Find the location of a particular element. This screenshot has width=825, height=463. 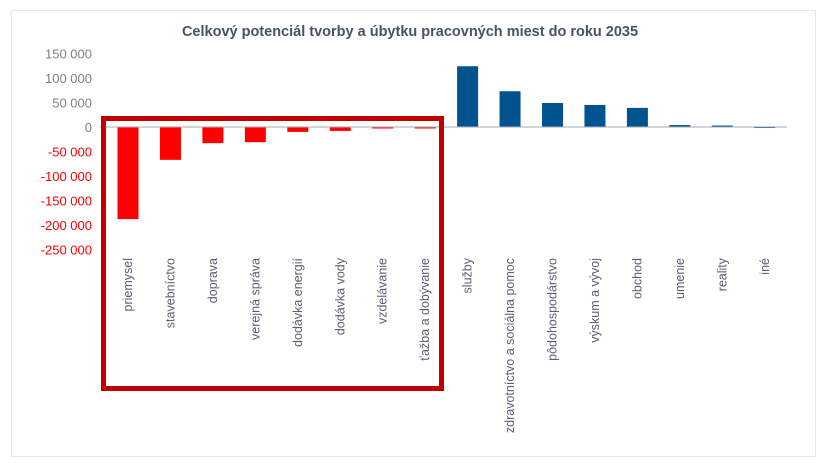

category-label: ťažba a dobývanie is located at coordinates (425, 309).